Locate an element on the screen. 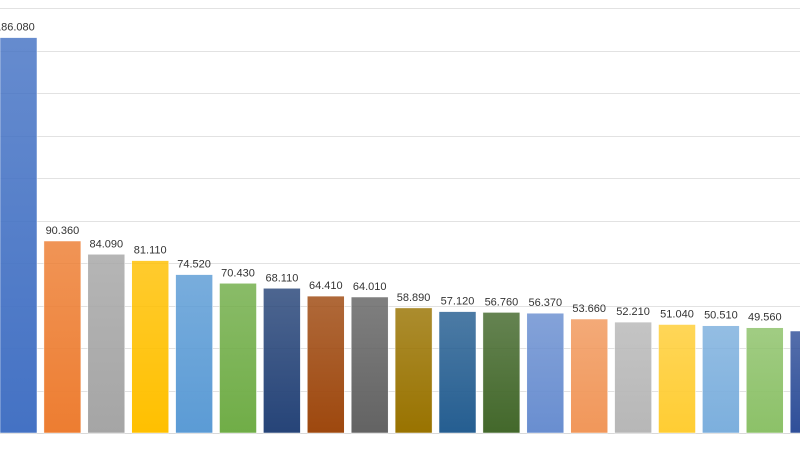  value-label-14: 53.660 is located at coordinates (589, 309).